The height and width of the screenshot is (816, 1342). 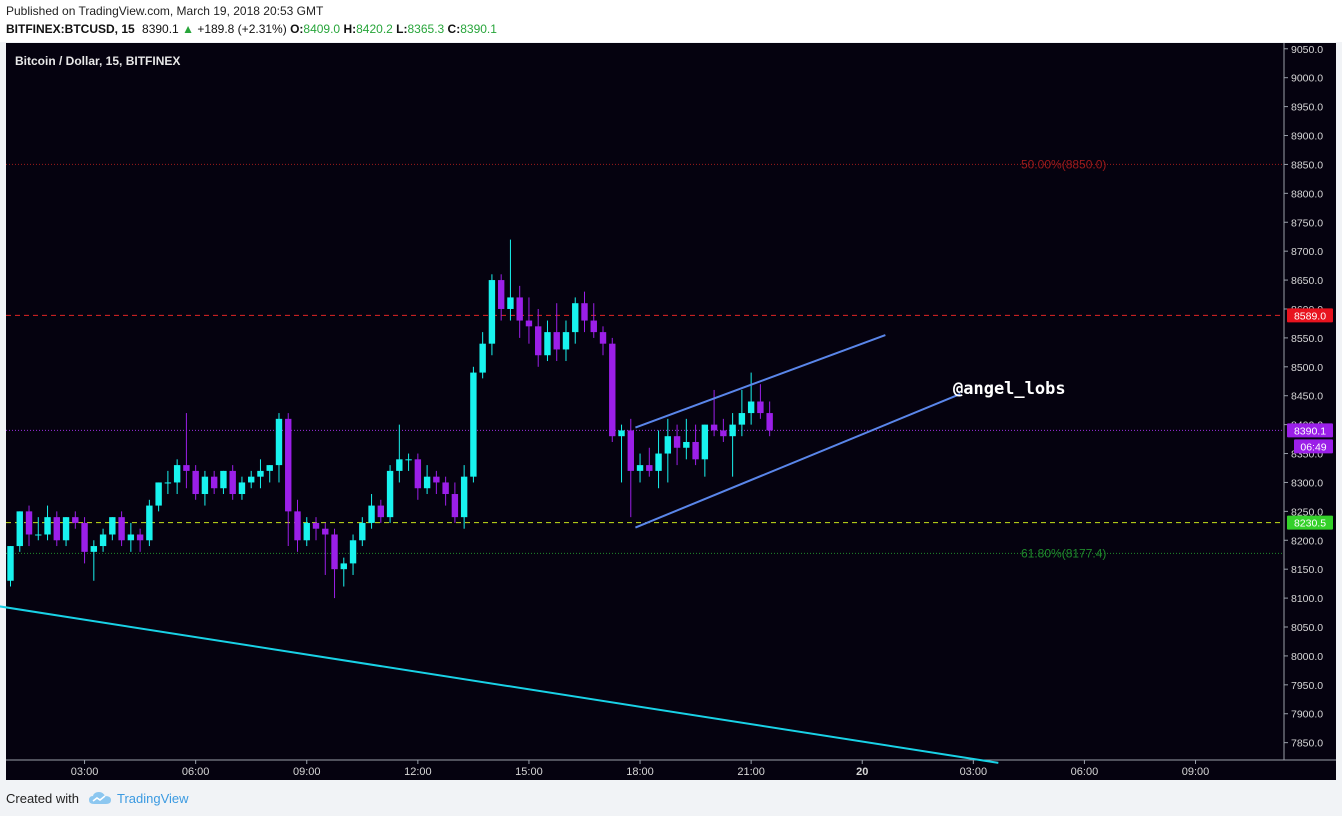 I want to click on channel-upper-line, so click(x=760, y=381).